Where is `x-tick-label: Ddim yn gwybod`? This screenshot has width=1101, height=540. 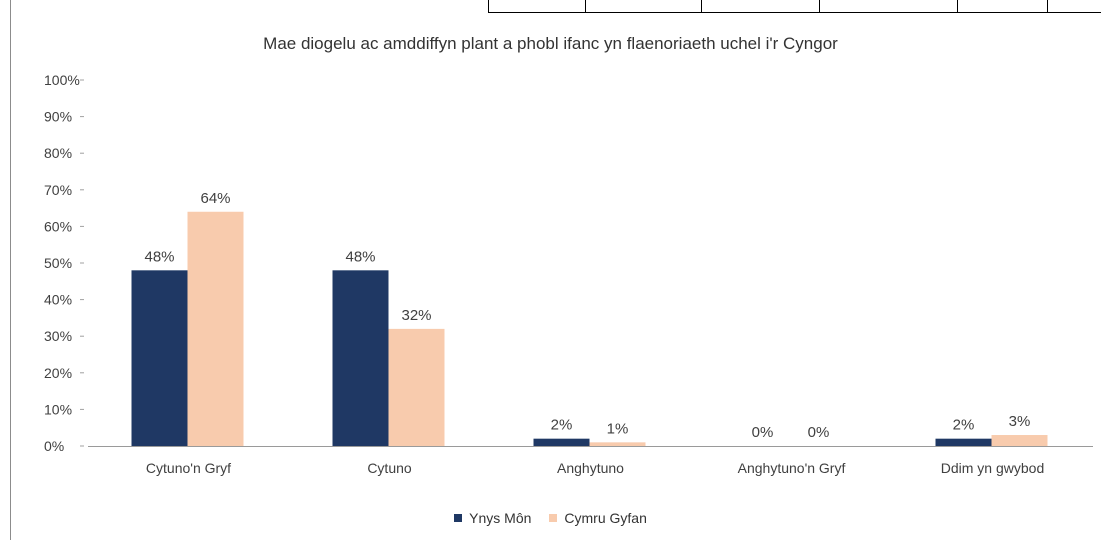
x-tick-label: Ddim yn gwybod is located at coordinates (993, 468).